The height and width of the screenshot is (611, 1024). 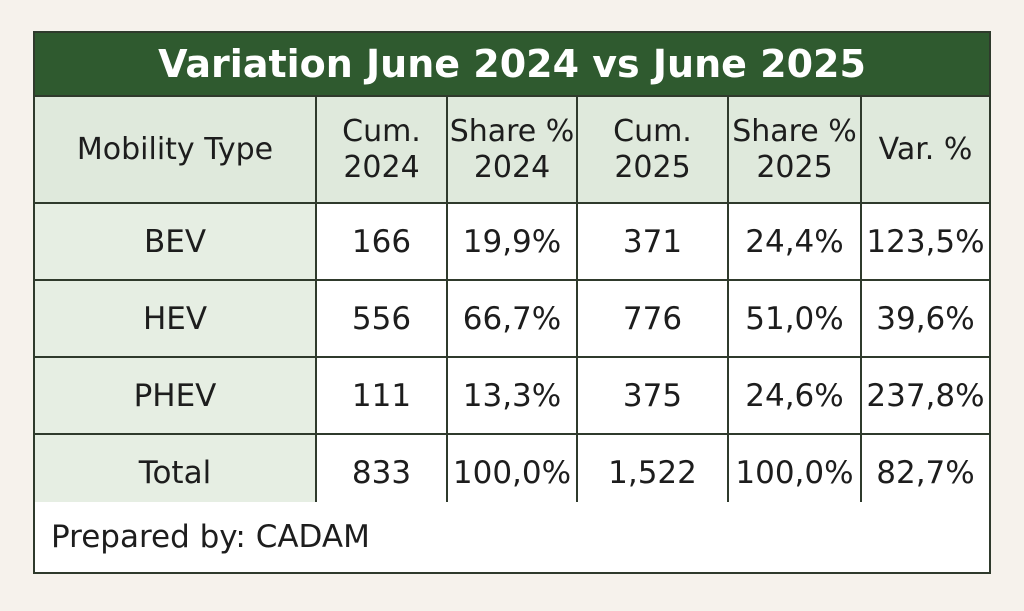 I want to click on table-cell: 371, so click(x=652, y=241).